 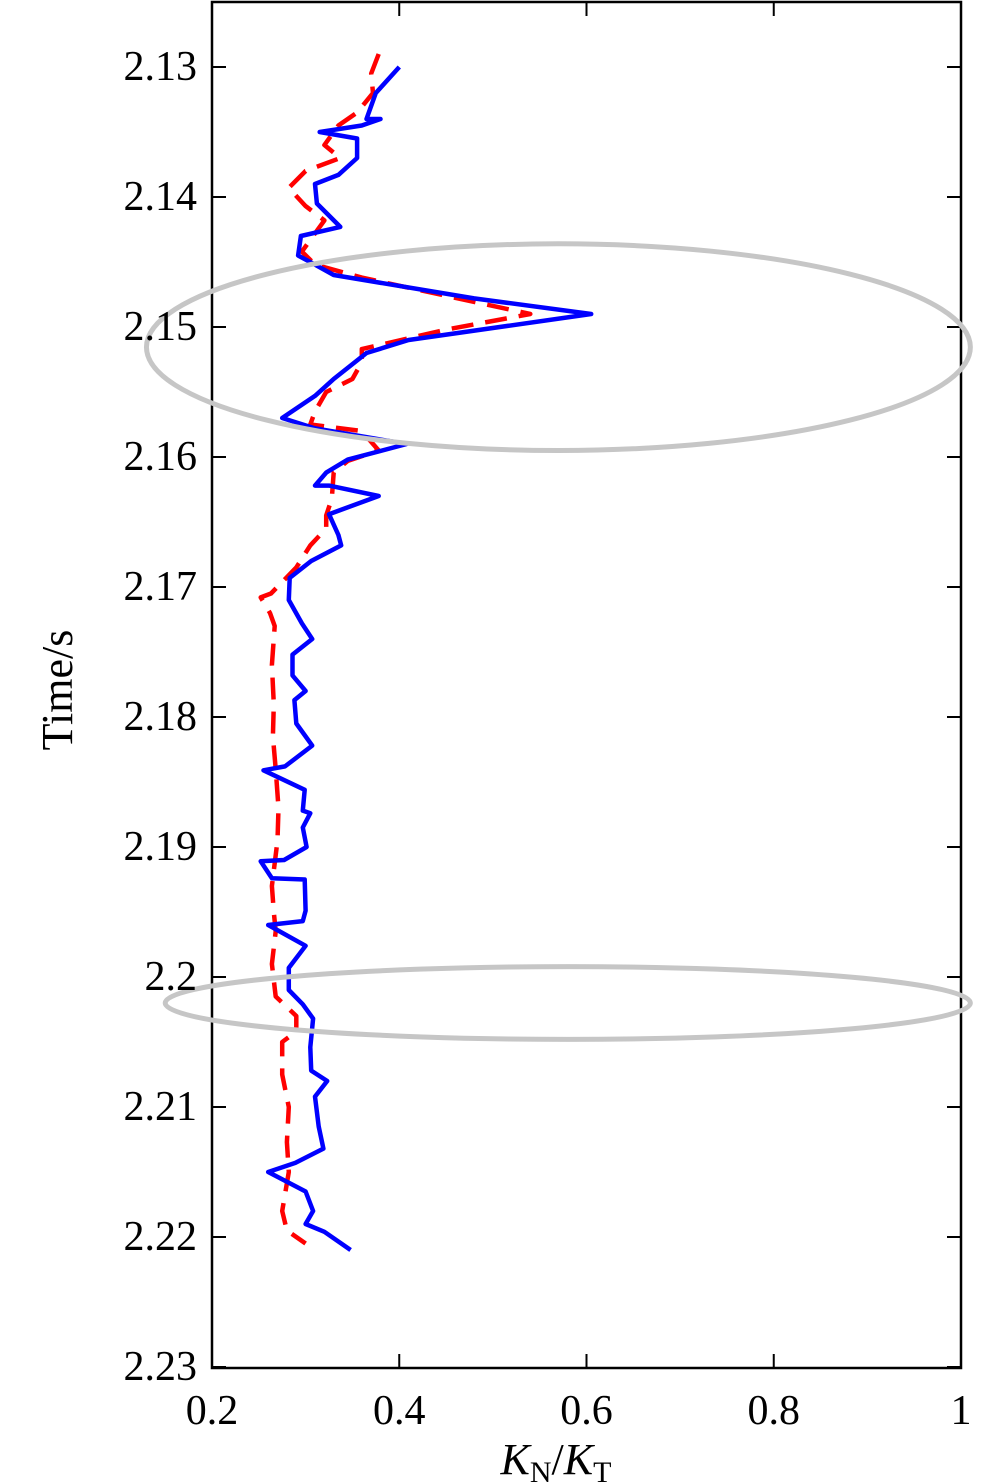 What do you see at coordinates (161, 327) in the screenshot?
I see `y-tick-label: 2.15` at bounding box center [161, 327].